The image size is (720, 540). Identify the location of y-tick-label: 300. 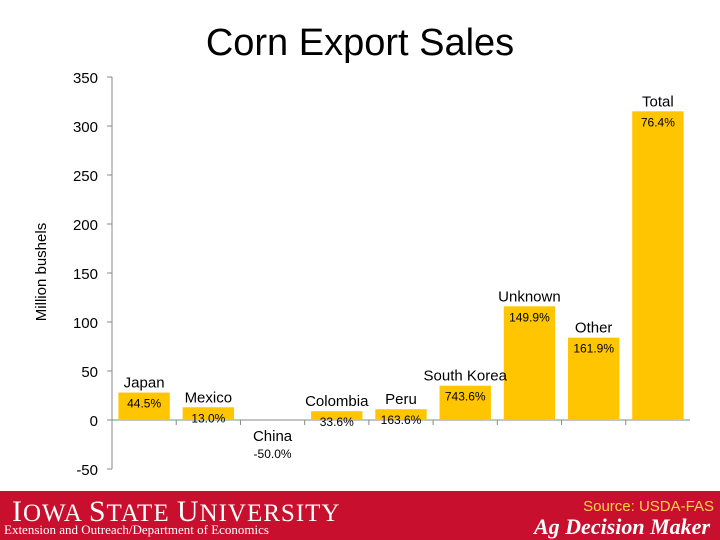
(85, 127).